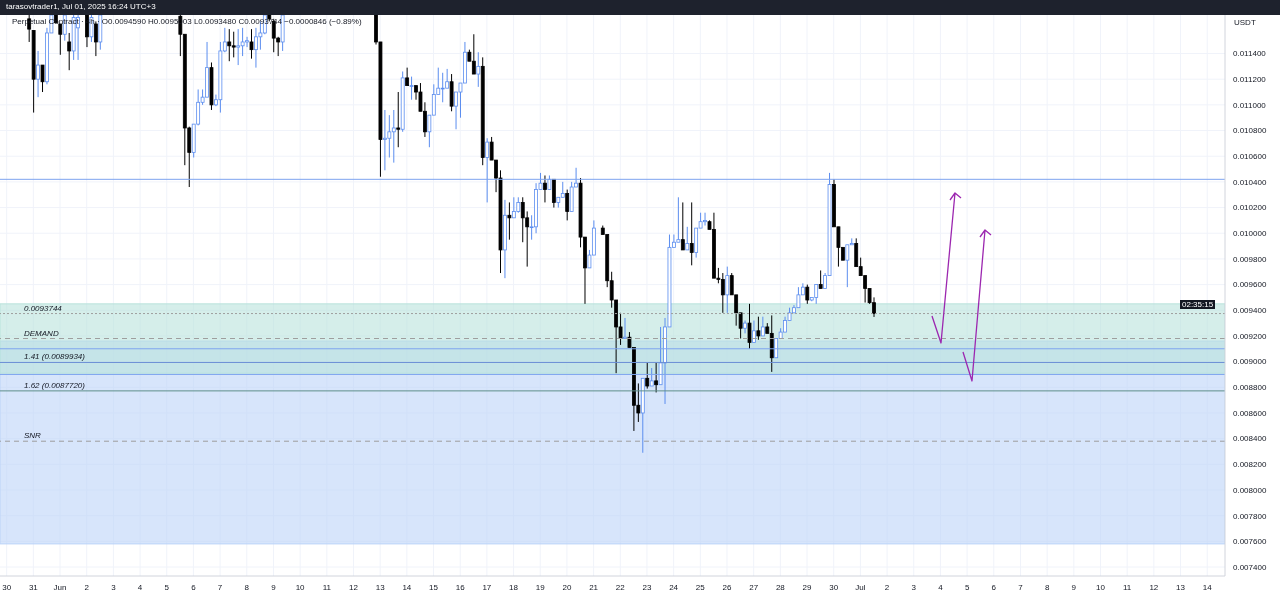 The height and width of the screenshot is (607, 1280). Describe the element at coordinates (780, 587) in the screenshot. I see `x-tick-label: 28` at that location.